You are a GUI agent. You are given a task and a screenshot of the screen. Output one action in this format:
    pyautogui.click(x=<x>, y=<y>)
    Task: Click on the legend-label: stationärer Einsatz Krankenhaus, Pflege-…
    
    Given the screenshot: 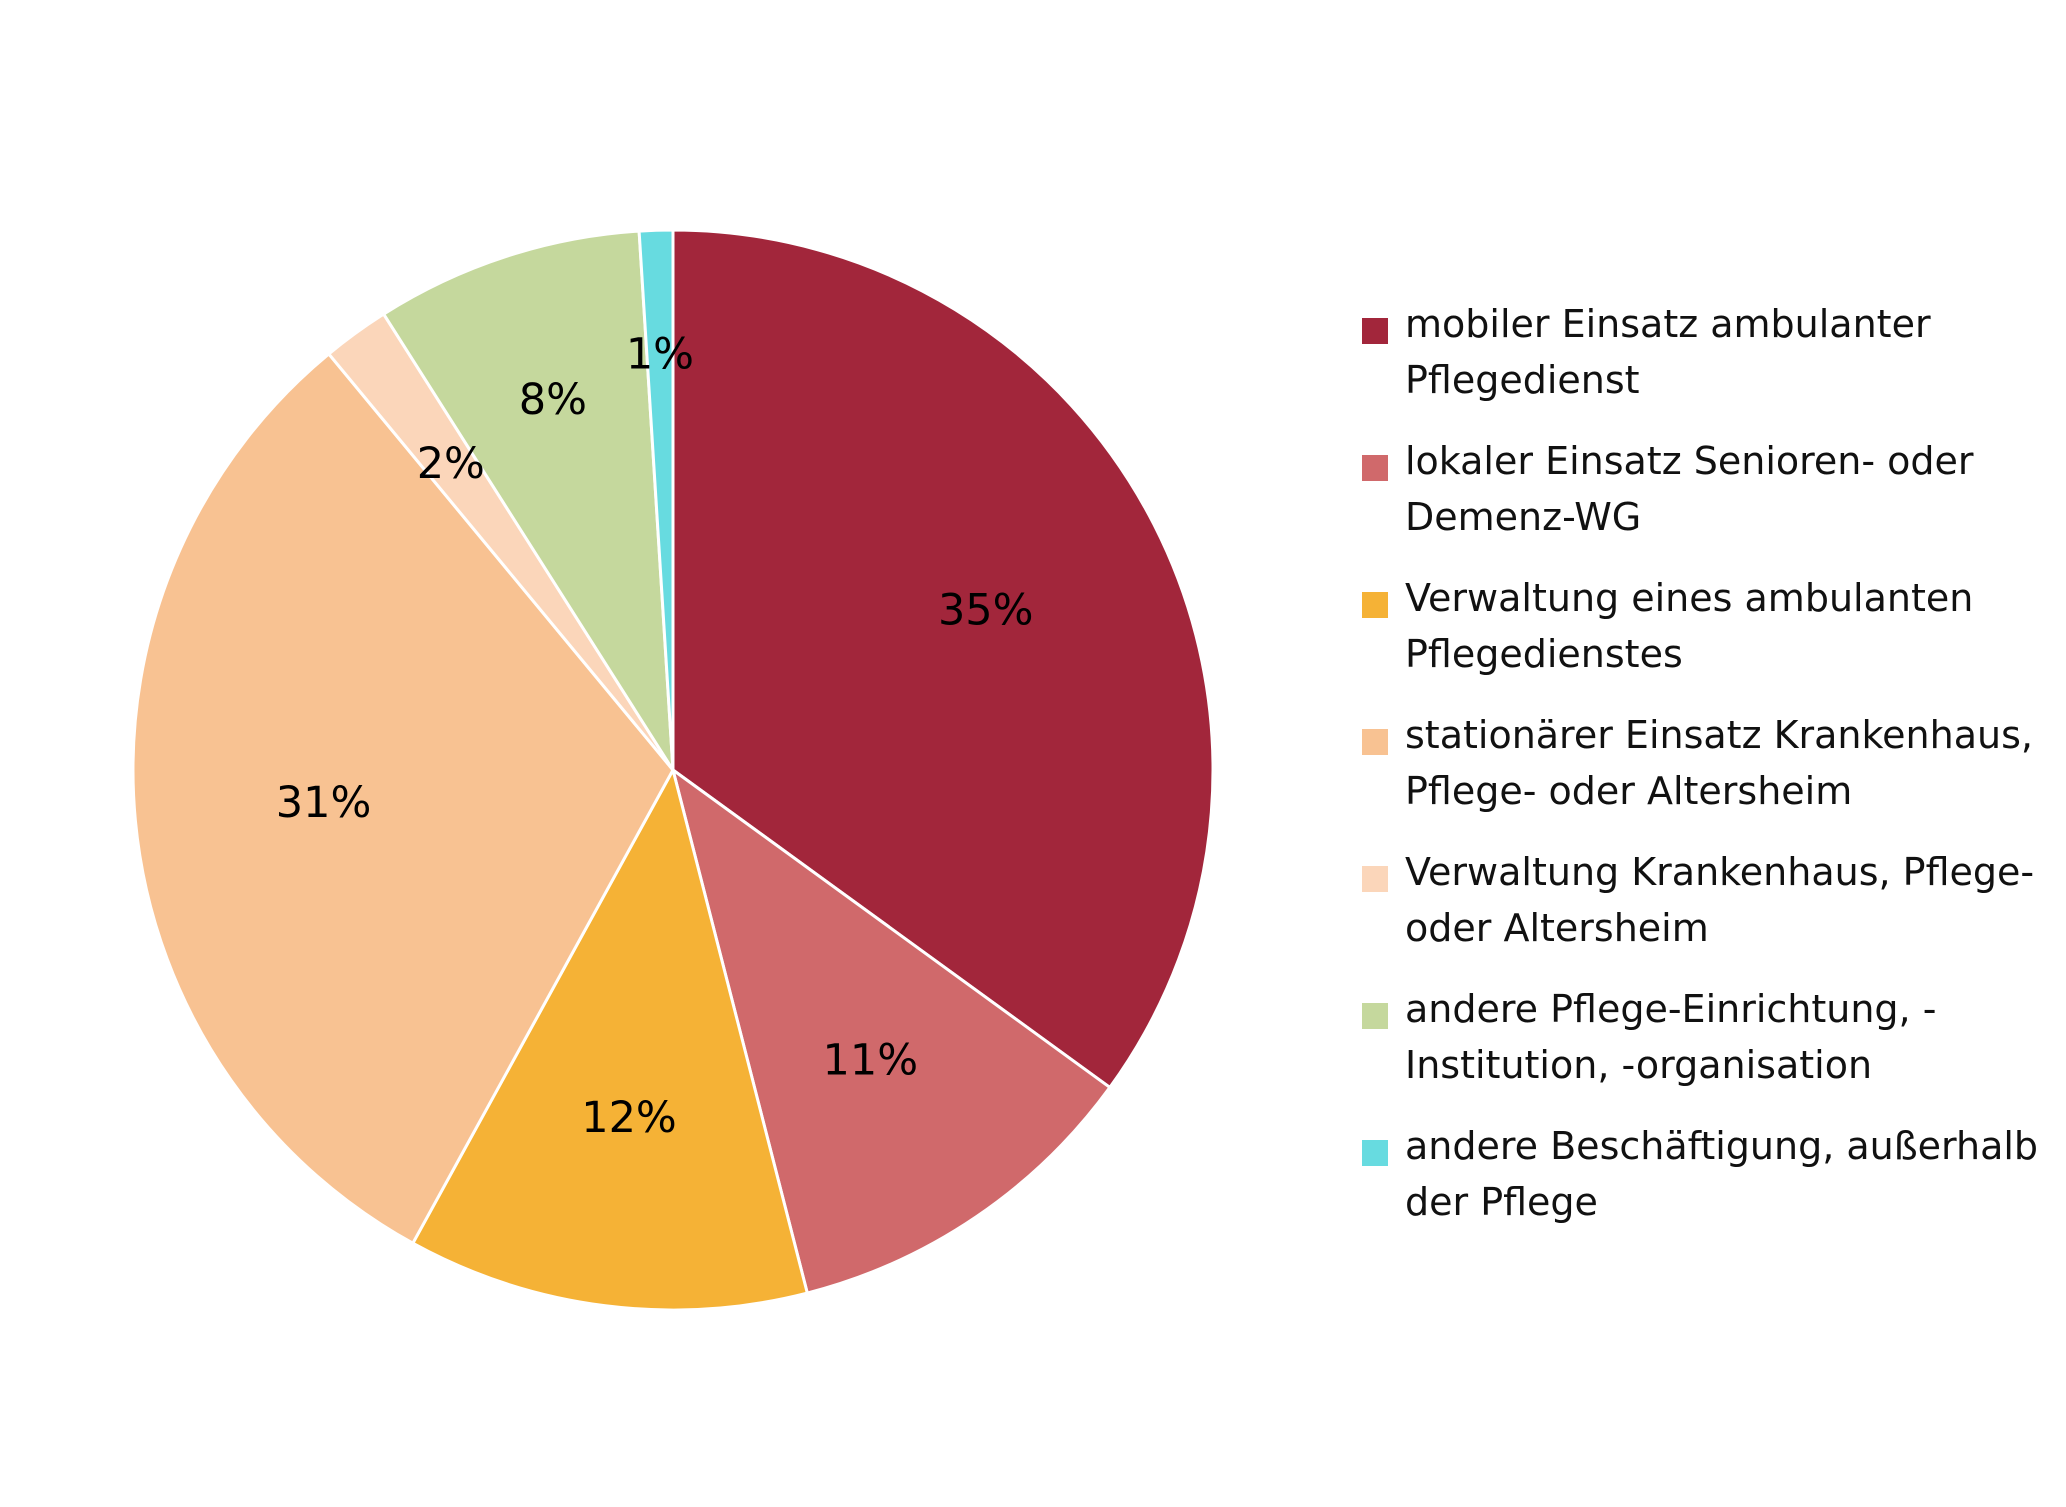 What is the action you would take?
    pyautogui.click(x=1719, y=763)
    